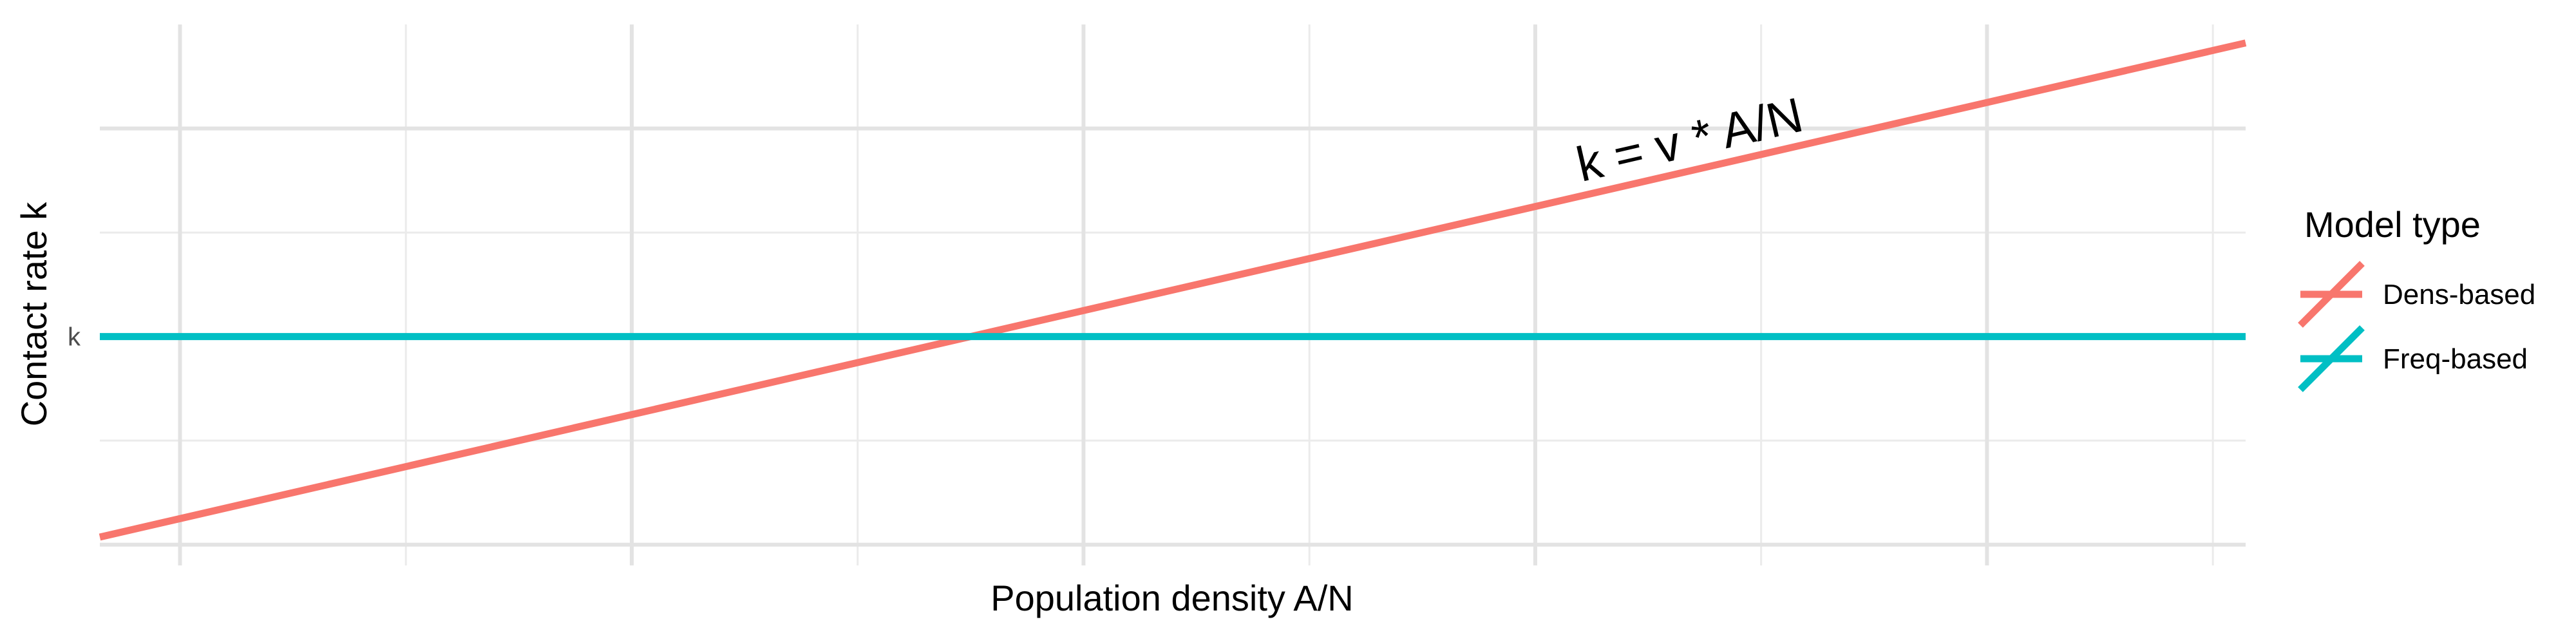 The height and width of the screenshot is (644, 2576). Describe the element at coordinates (34, 314) in the screenshot. I see `y-axis-title: Contact rate k` at that location.